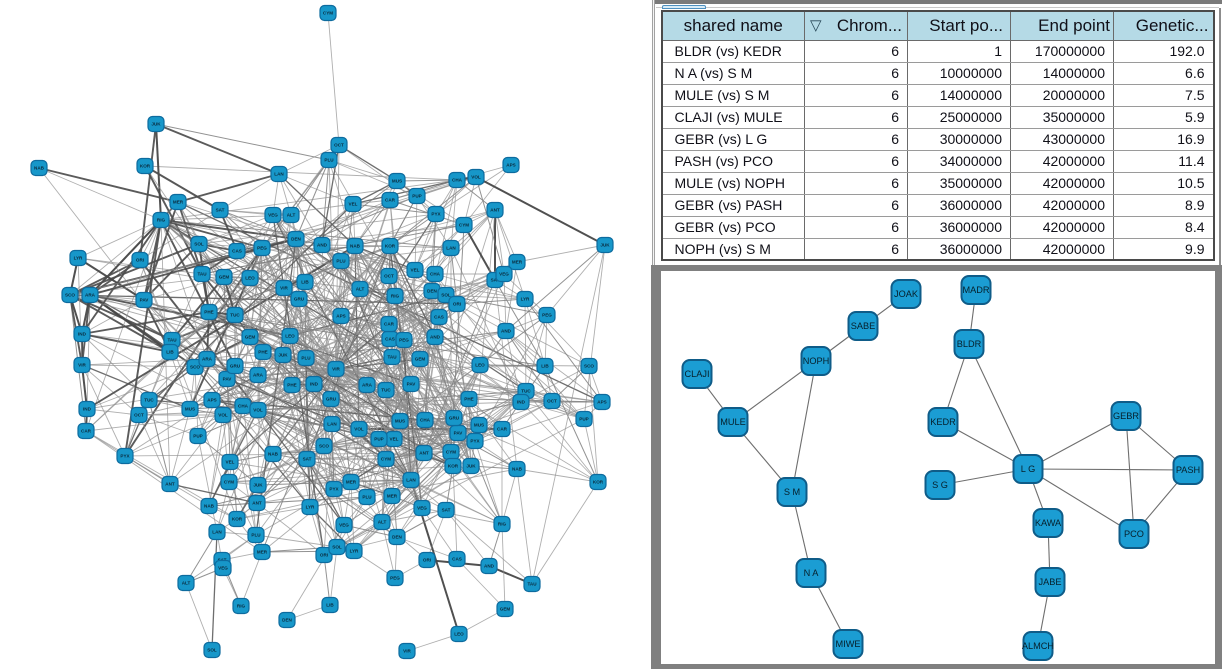 This screenshot has width=1222, height=669. I want to click on svg-text: ANT, so click(170, 484).